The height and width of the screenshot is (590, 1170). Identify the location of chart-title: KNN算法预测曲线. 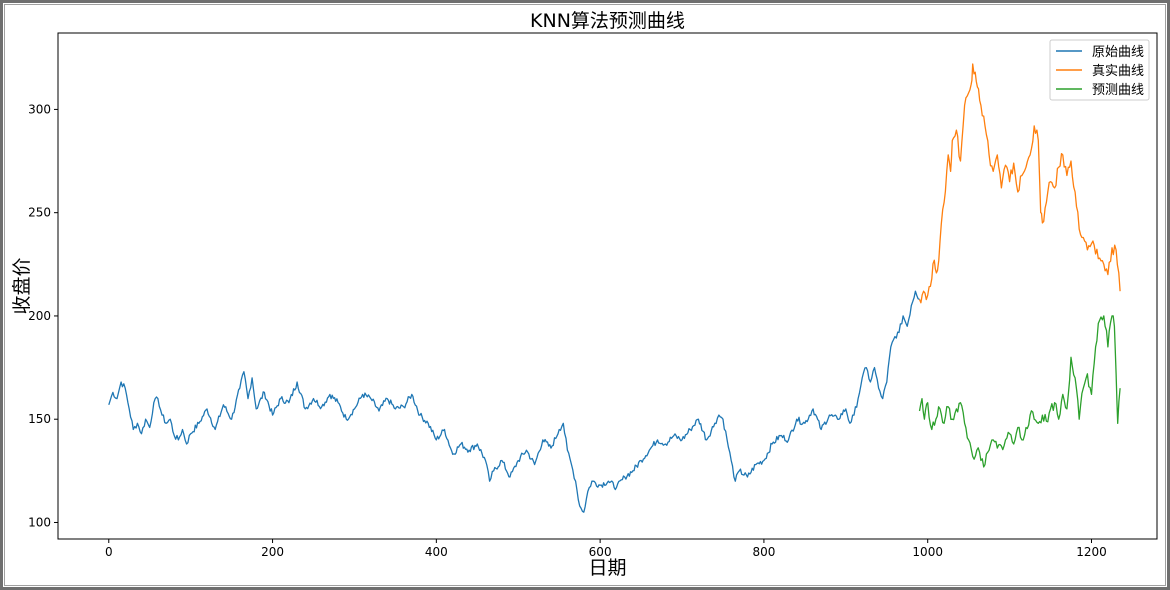
(607, 21).